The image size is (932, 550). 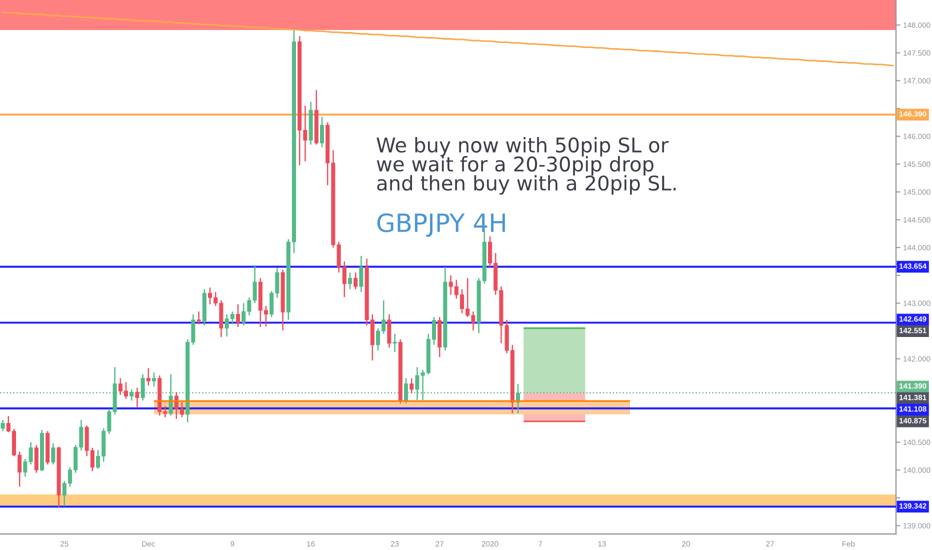 I want to click on line-series, so click(x=448, y=38).